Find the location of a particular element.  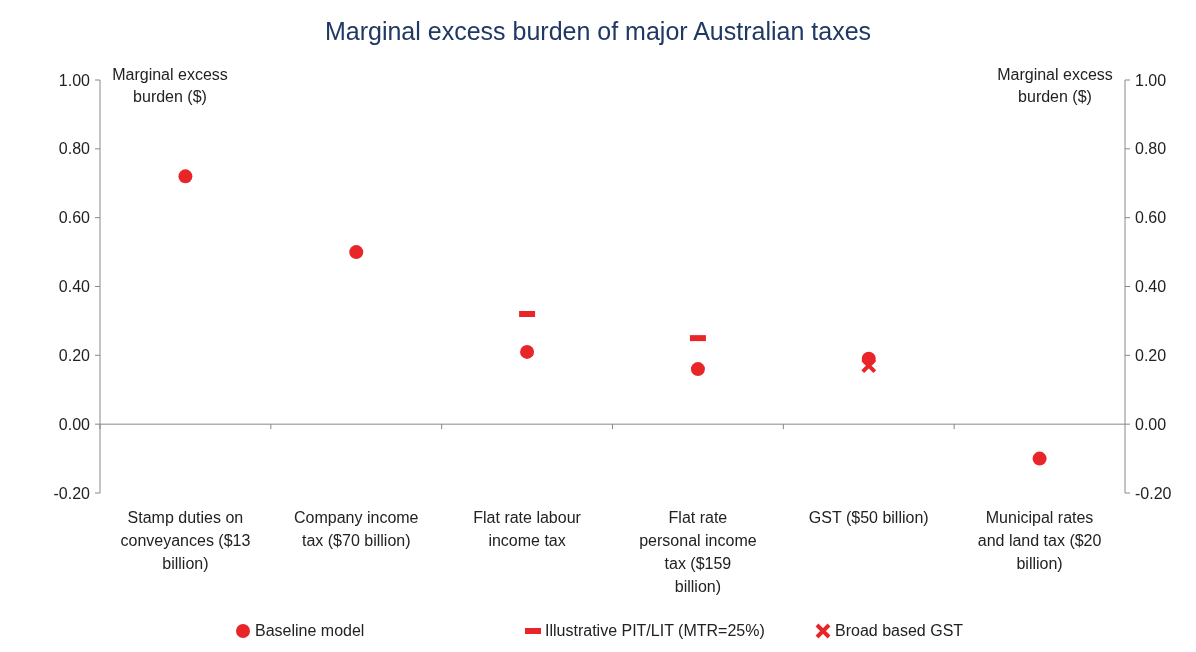

y-tick-label: -0.20 is located at coordinates (72, 493).